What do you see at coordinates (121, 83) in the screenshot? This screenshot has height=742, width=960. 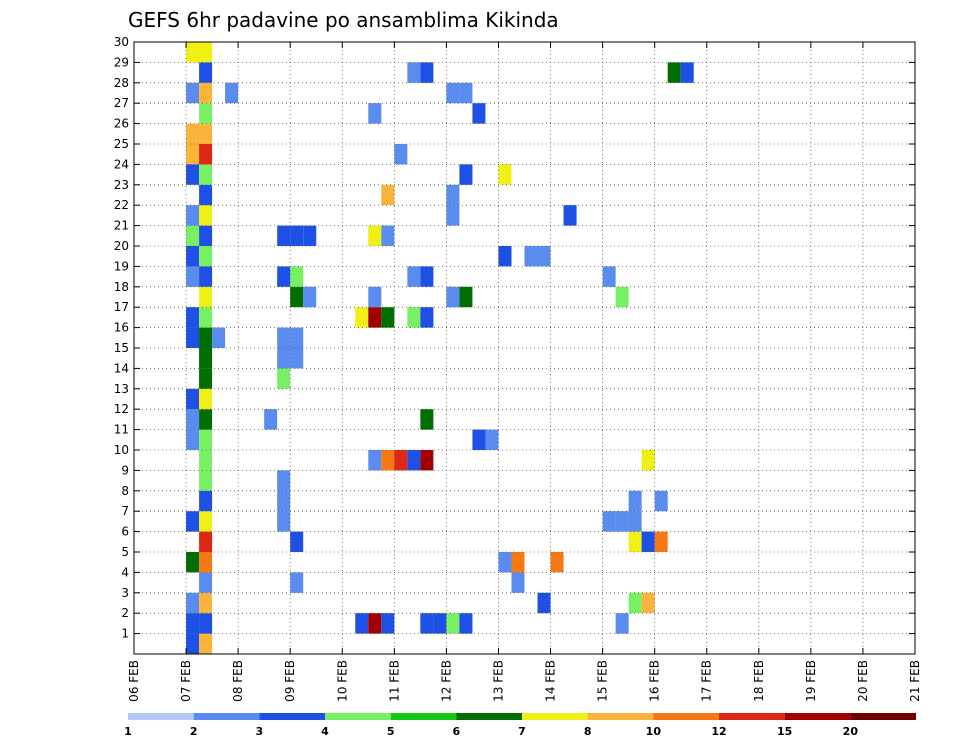 I see `y-tick-label: 28` at bounding box center [121, 83].